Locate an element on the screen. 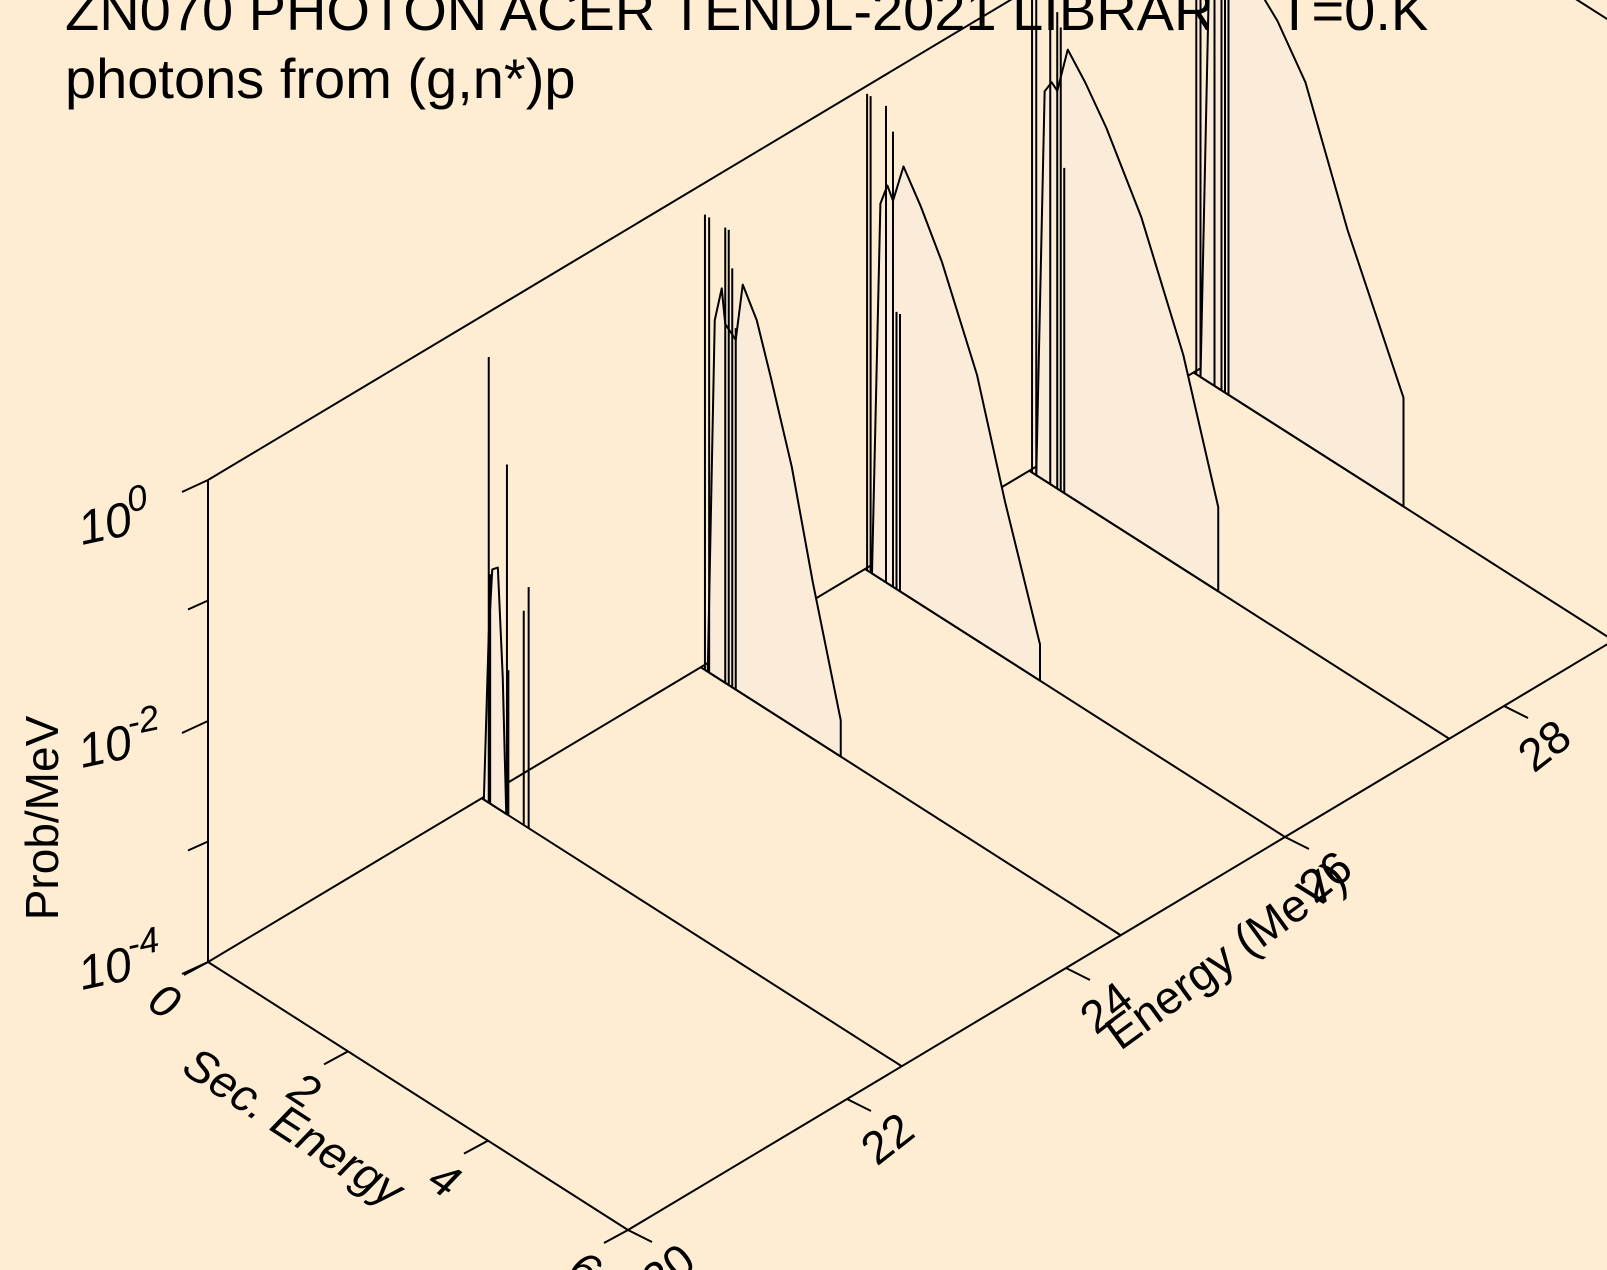 This screenshot has width=1607, height=1270. x-axis-label: Sec. Energy is located at coordinates (294, 1128).